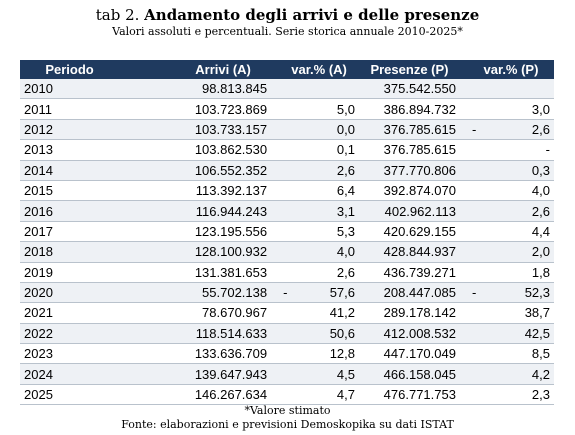 Image resolution: width=575 pixels, height=435 pixels. Describe the element at coordinates (98, 170) in the screenshot. I see `cell-periodo: 2014` at that location.